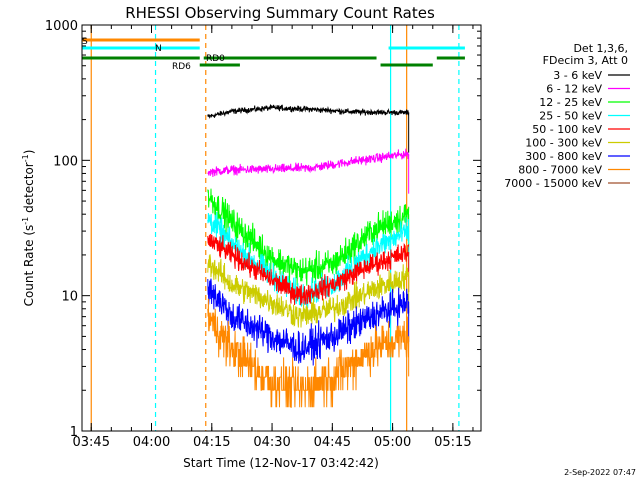 The height and width of the screenshot is (480, 640). Describe the element at coordinates (332, 442) in the screenshot. I see `x-tick-label: 04:45` at that location.